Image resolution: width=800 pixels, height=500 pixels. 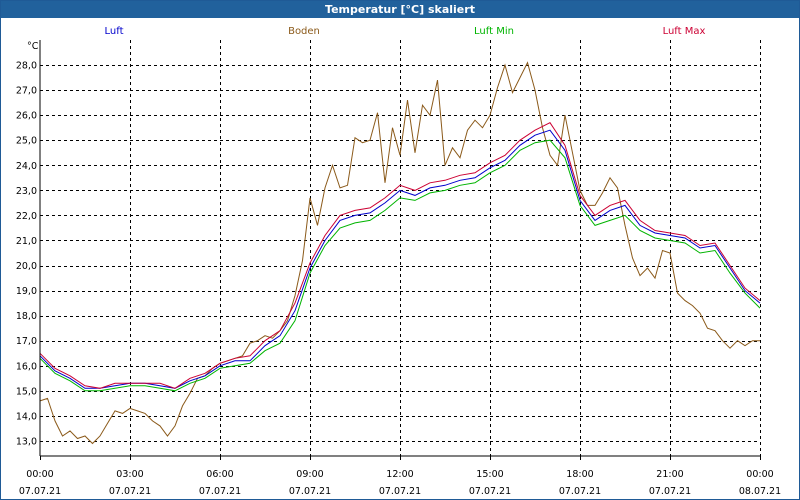 What do you see at coordinates (219, 474) in the screenshot?
I see `x-tick-time: 06:00` at bounding box center [219, 474].